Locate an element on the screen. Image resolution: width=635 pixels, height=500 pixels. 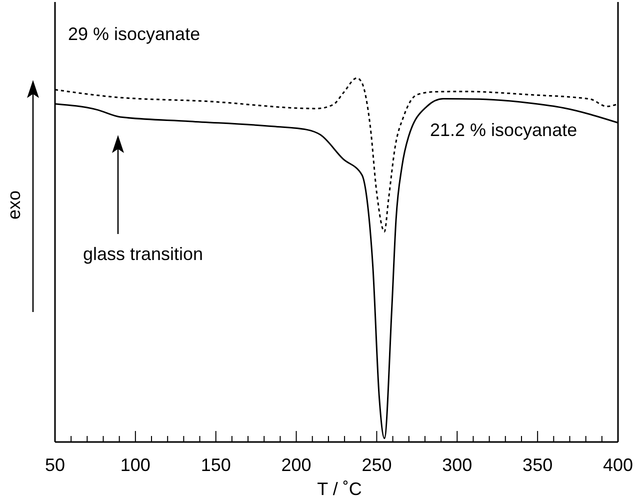
x-tick-label: 300 is located at coordinates (457, 464).